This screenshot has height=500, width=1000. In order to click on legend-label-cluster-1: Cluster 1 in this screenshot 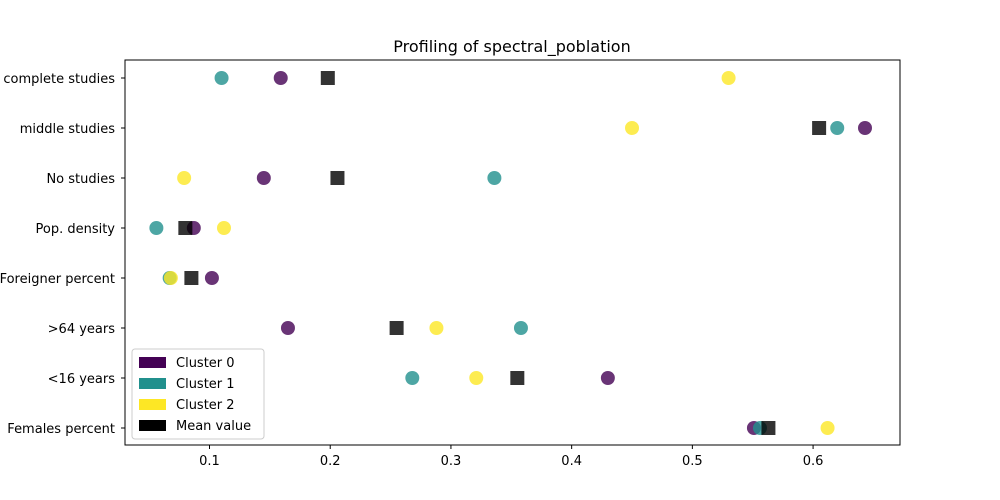, I will do `click(205, 384)`.